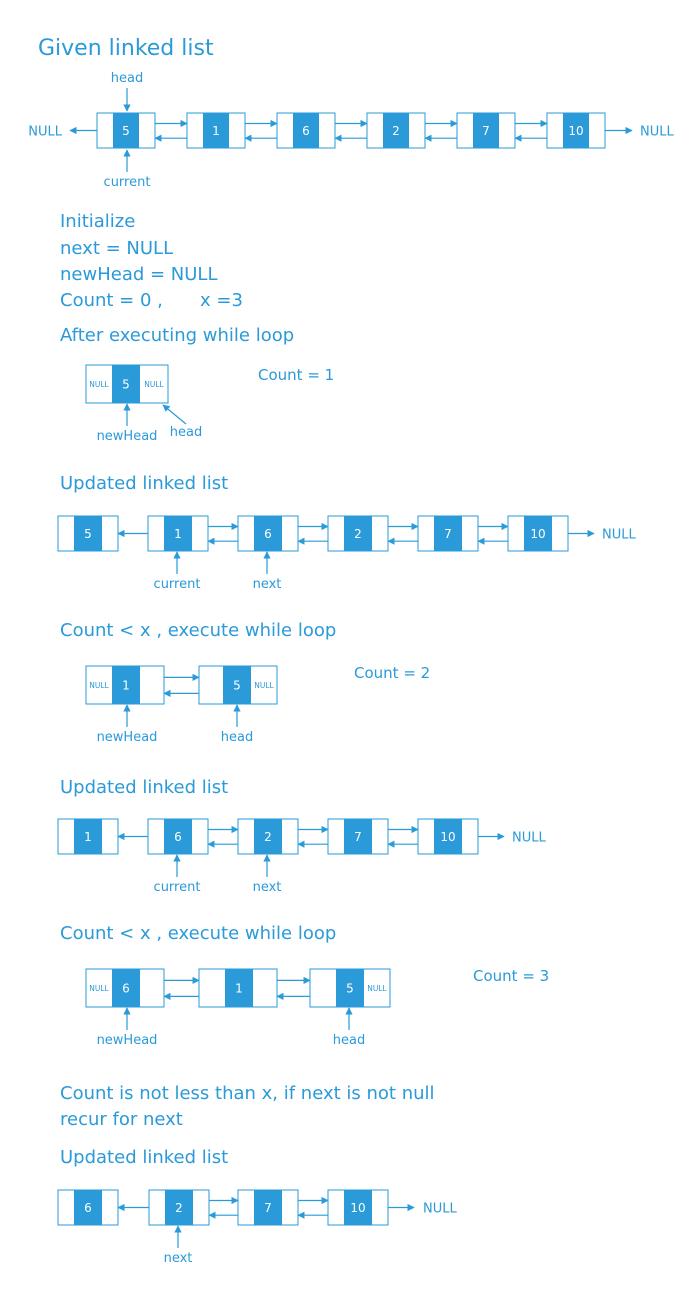 The width and height of the screenshot is (700, 1300). I want to click on step3-count: Count = 3, so click(511, 976).